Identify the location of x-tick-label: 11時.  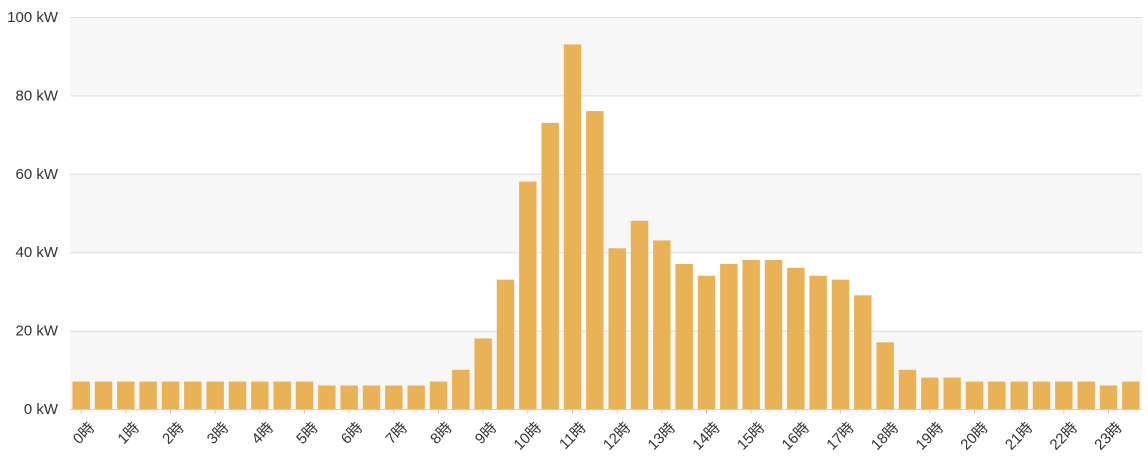
(573, 436).